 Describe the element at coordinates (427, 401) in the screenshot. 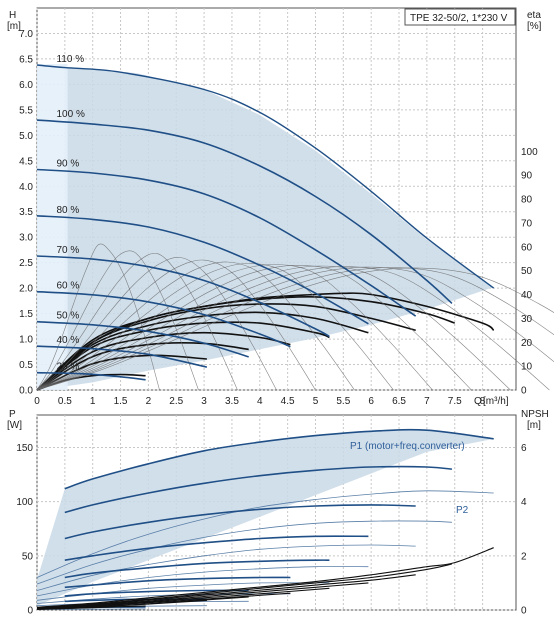

I see `x-tick-label: 7` at that location.